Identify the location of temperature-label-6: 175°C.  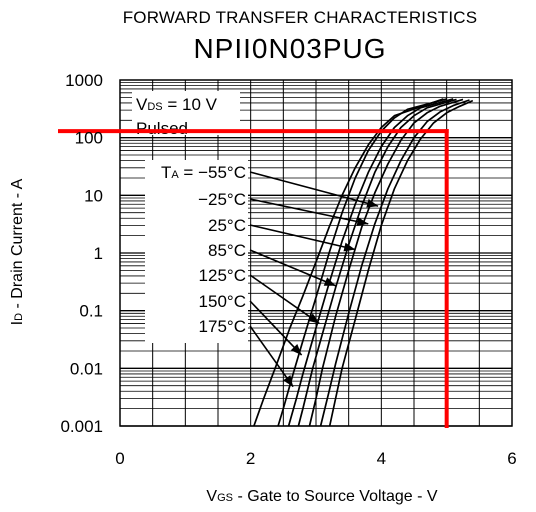
(222, 326).